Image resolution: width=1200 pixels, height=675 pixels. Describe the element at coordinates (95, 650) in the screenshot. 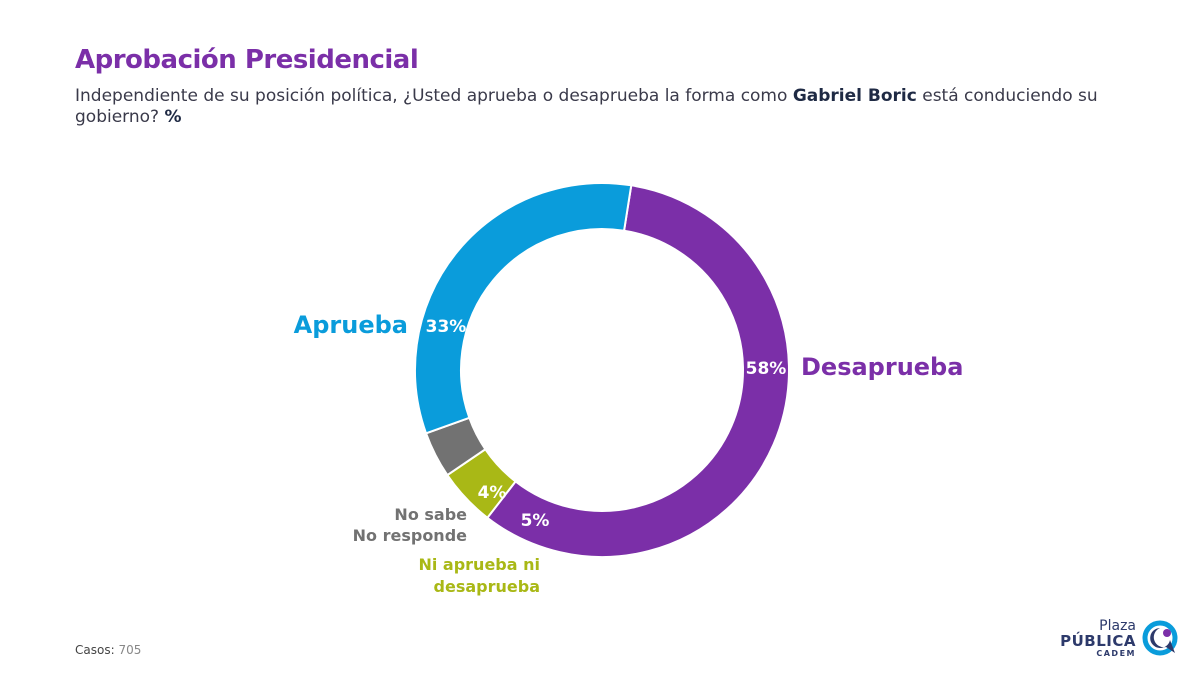

I see `casos-label: Casos:` at that location.